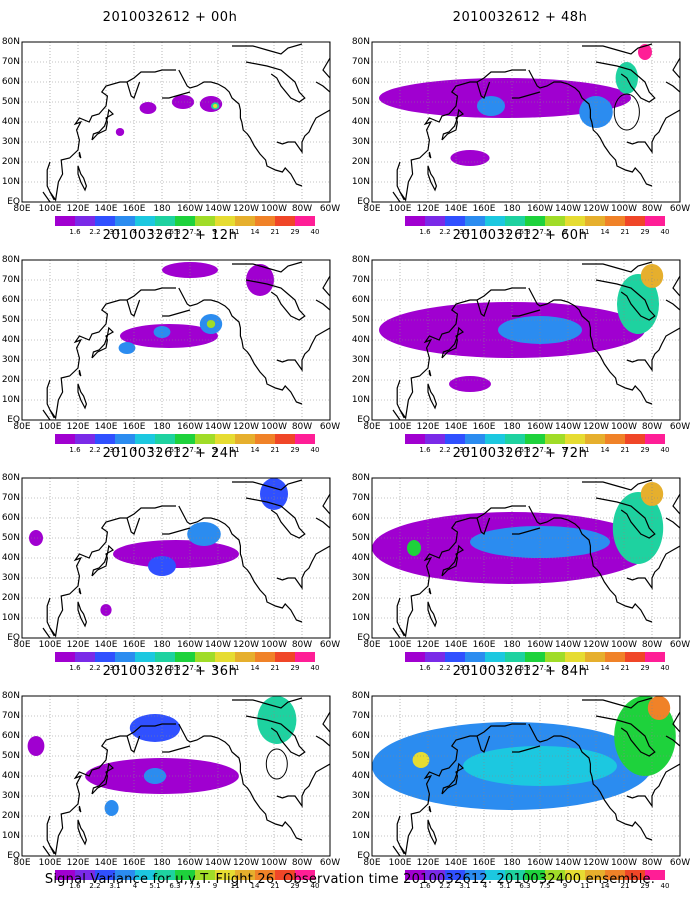  I want to click on lon-tick-label: 80E, so click(372, 645).